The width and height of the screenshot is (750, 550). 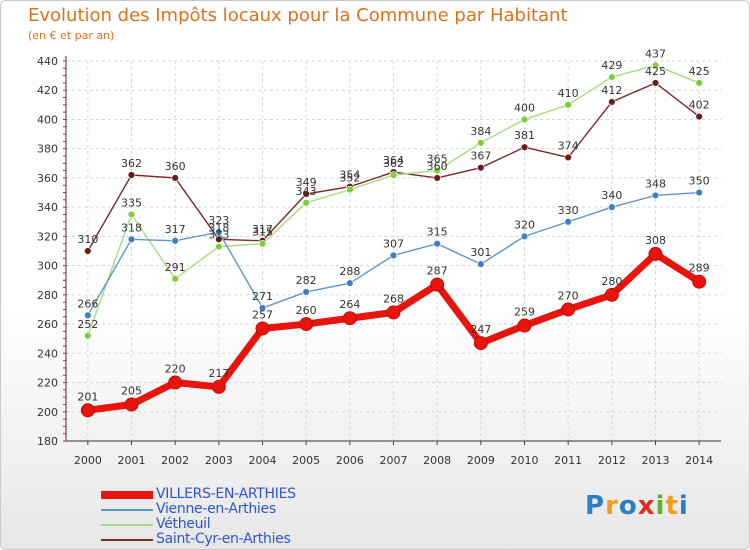 What do you see at coordinates (47, 90) in the screenshot?
I see `y-tick-label: 420` at bounding box center [47, 90].